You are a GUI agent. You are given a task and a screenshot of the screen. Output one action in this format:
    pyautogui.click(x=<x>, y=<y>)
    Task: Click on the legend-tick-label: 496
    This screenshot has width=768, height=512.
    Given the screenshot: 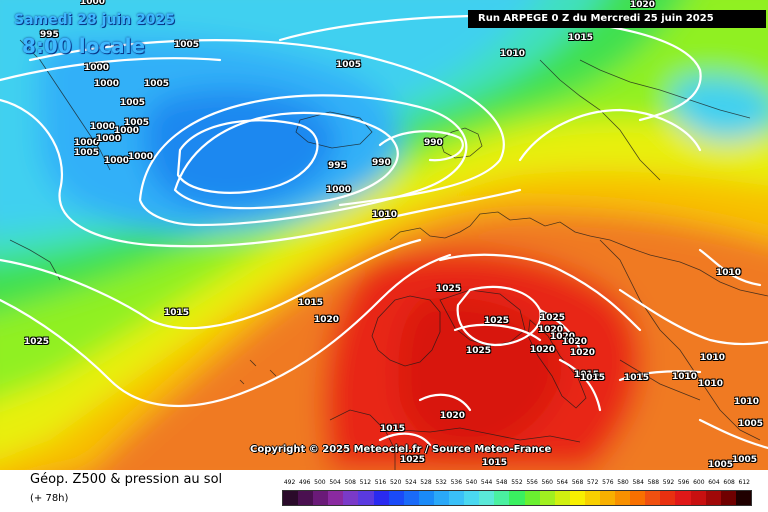 What is the action you would take?
    pyautogui.click(x=305, y=482)
    